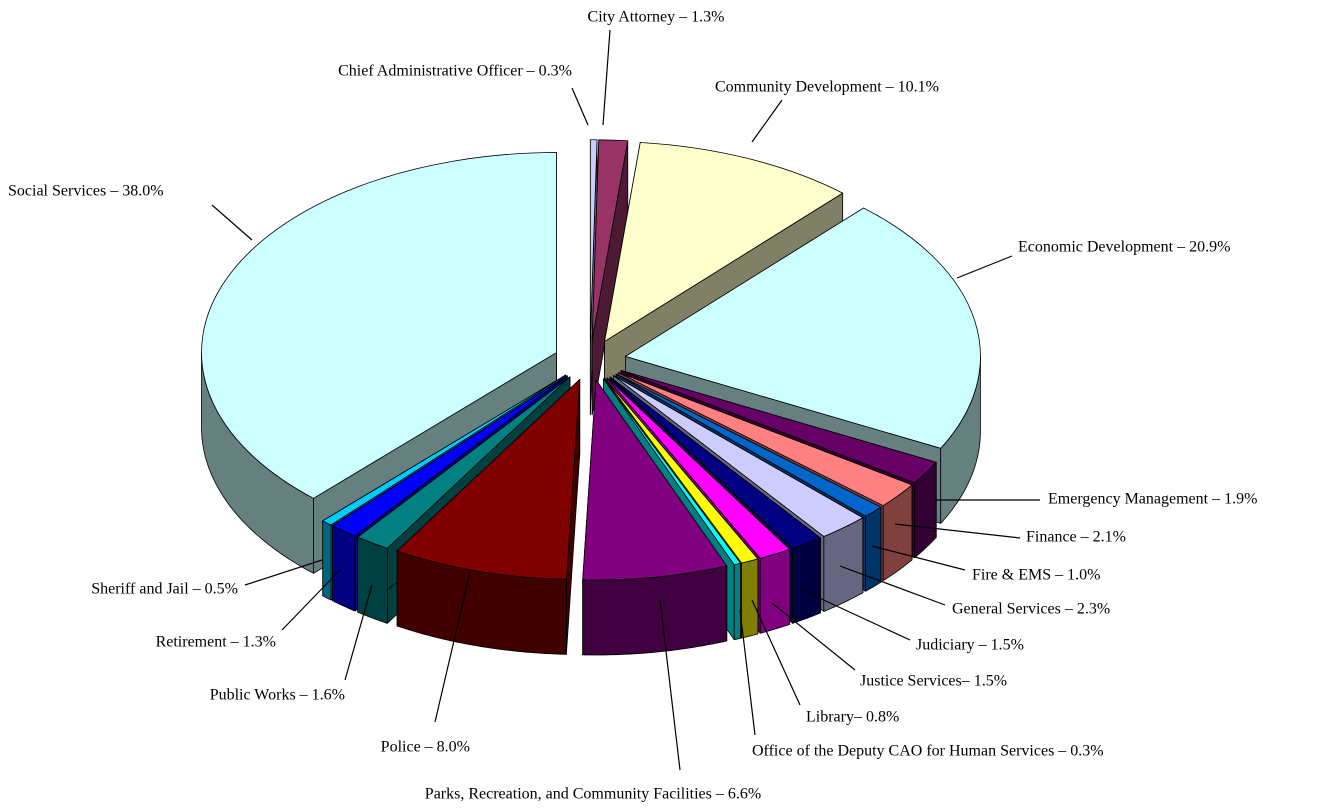 The height and width of the screenshot is (808, 1341). I want to click on slice-label: Emergency Management – 1.9%, so click(1152, 499).